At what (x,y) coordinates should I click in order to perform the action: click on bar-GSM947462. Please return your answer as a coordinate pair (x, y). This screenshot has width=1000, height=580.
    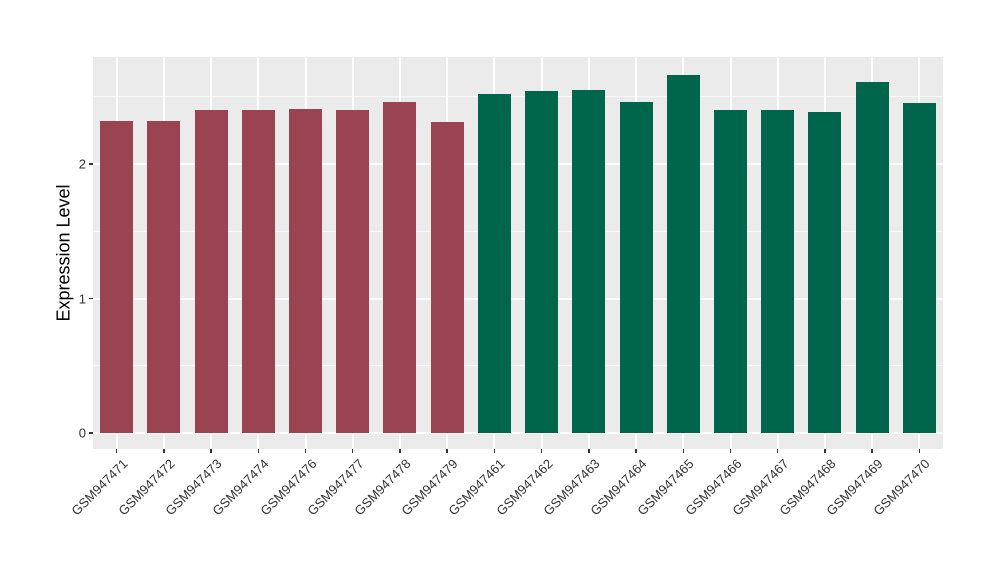
    Looking at the image, I should click on (542, 262).